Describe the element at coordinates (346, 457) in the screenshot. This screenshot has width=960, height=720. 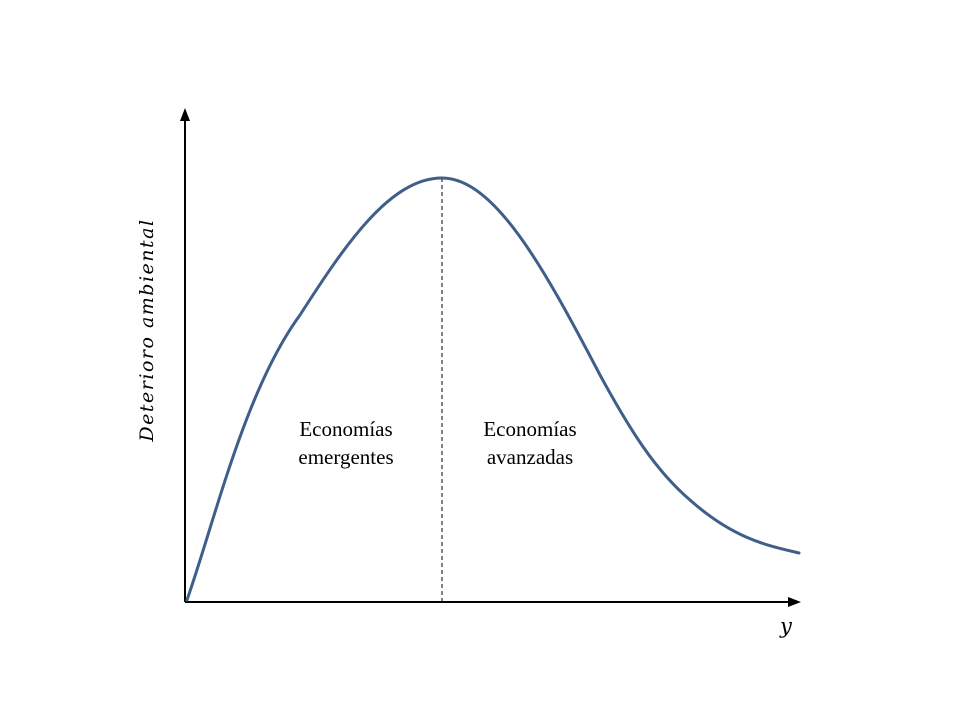
I see `region-label-emerging-line2: emergentes` at that location.